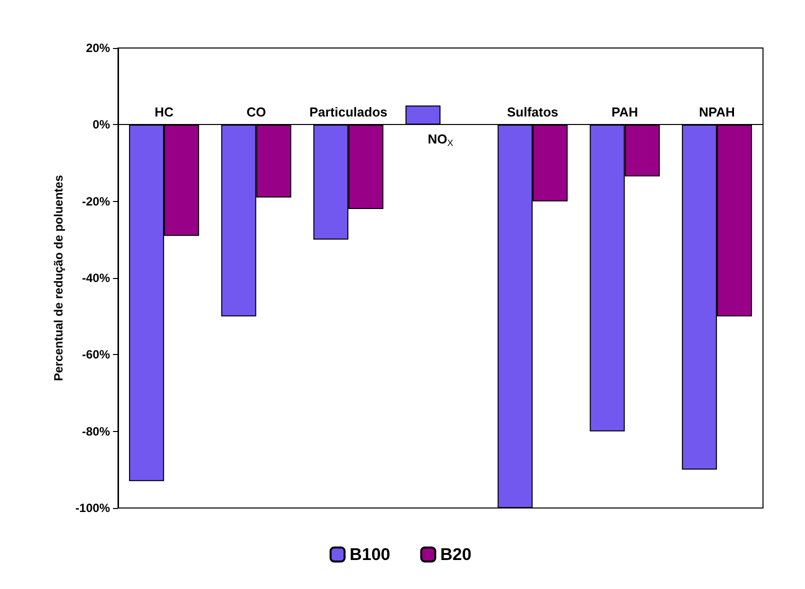 This screenshot has height=589, width=805. I want to click on y-axis-title: Percentual de redução de poluentes, so click(58, 278).